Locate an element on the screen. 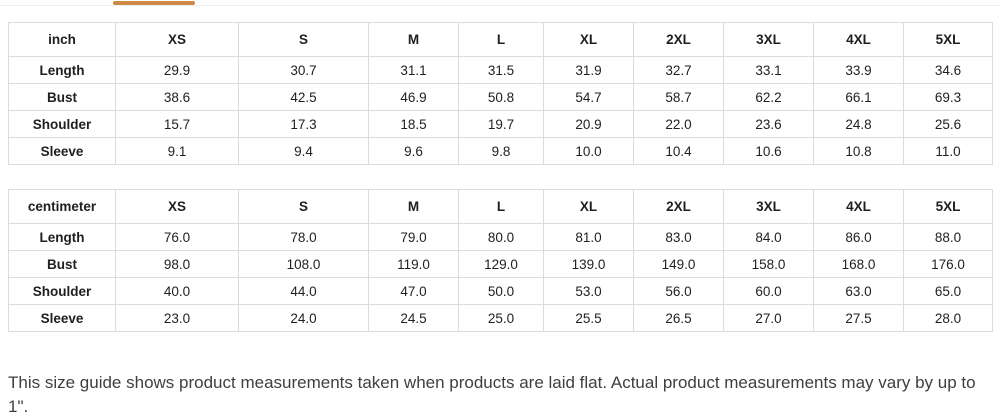 The image size is (1000, 419). table-cell: 15.7 is located at coordinates (177, 124).